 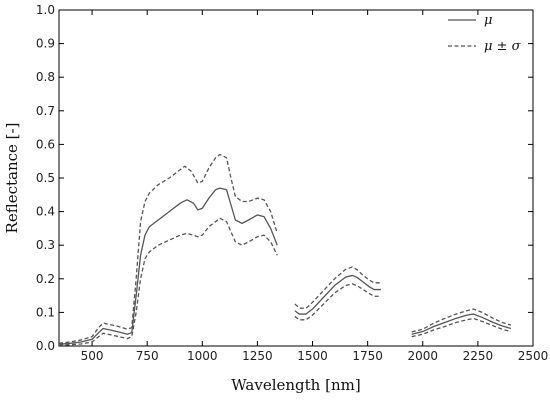 What do you see at coordinates (45, 346) in the screenshot?
I see `y-tick-label: 0.0` at bounding box center [45, 346].